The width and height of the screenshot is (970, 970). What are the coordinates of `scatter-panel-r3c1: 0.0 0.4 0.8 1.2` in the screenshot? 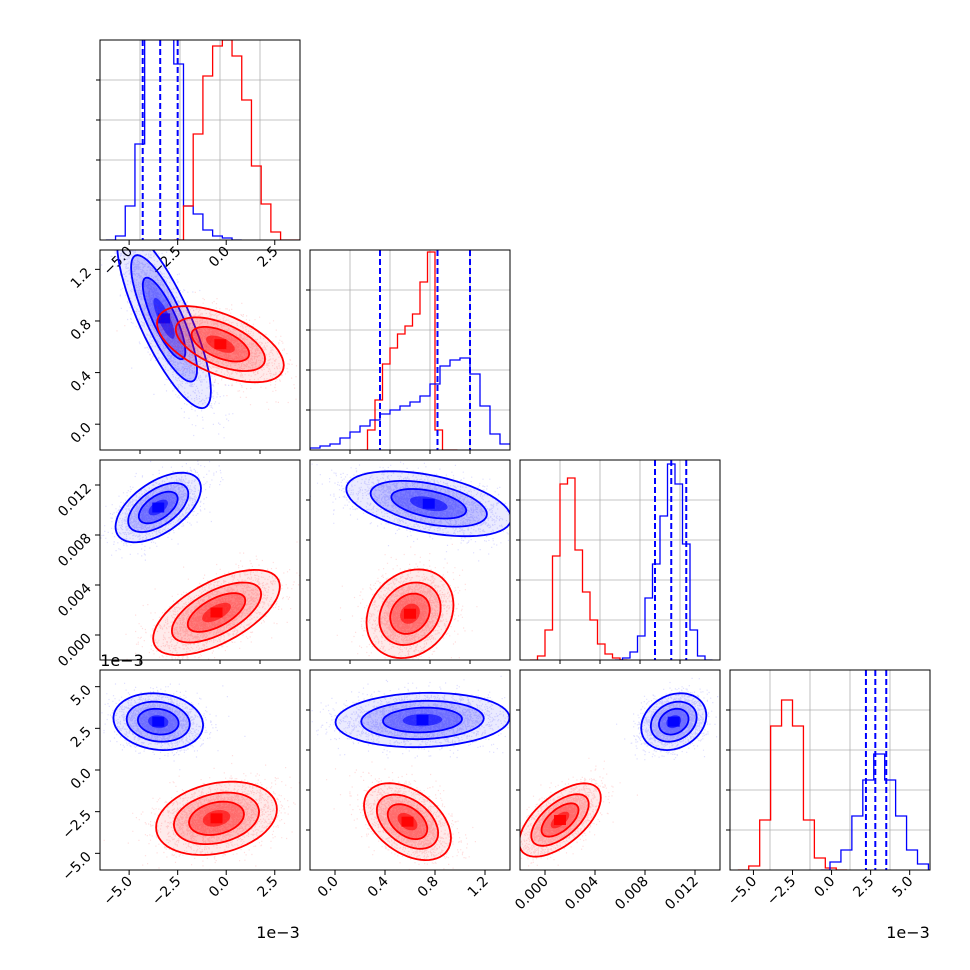 It's located at (408, 785).